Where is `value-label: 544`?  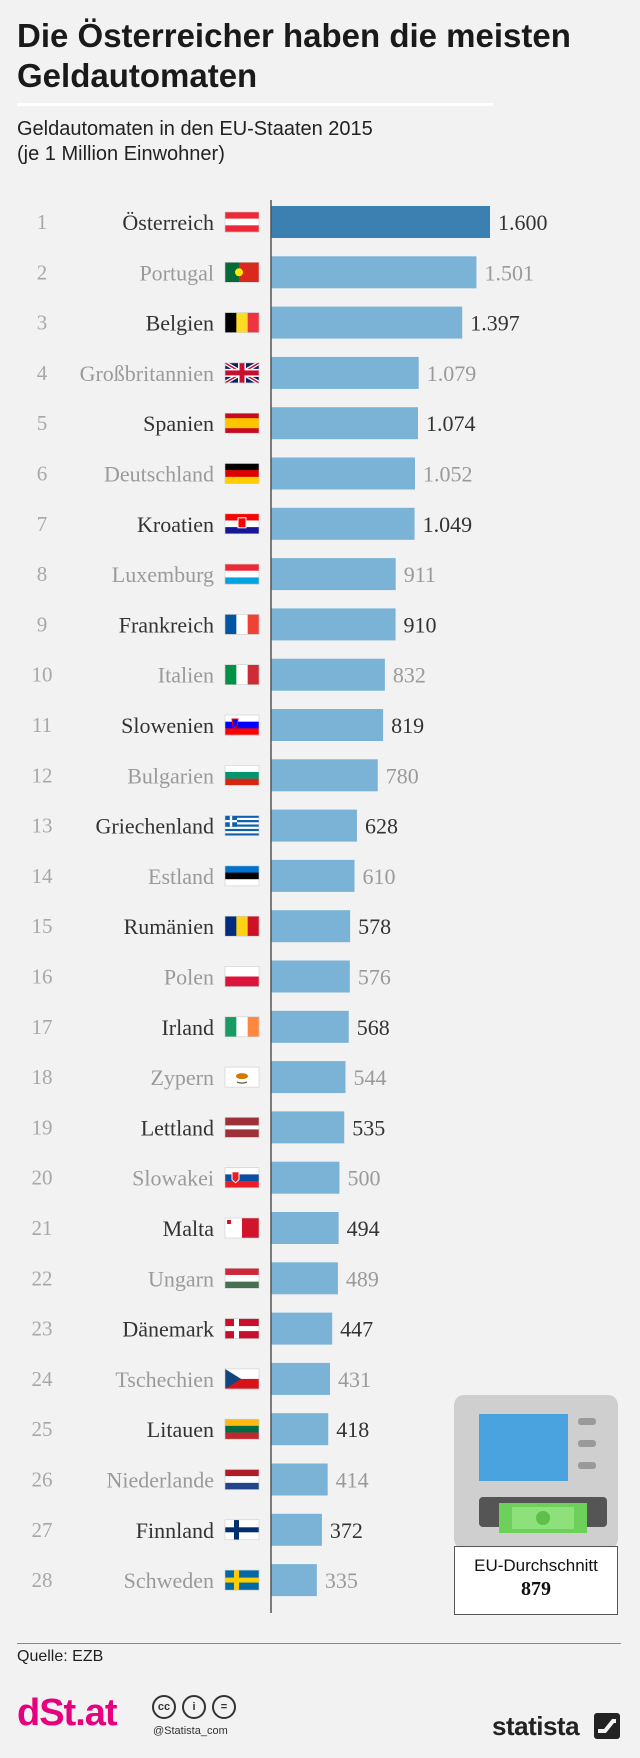 value-label: 544 is located at coordinates (369, 1077).